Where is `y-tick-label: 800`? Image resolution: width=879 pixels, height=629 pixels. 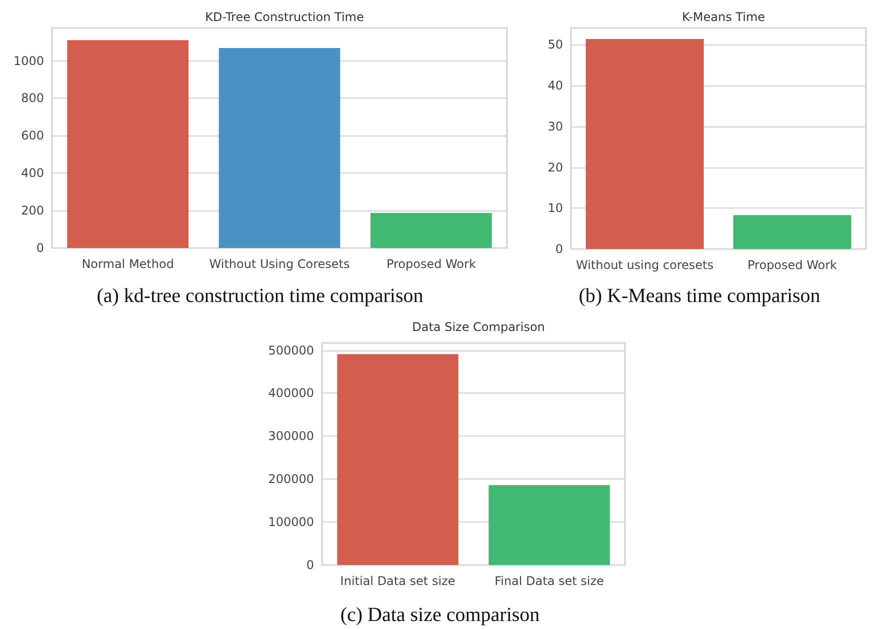 y-tick-label: 800 is located at coordinates (32, 98).